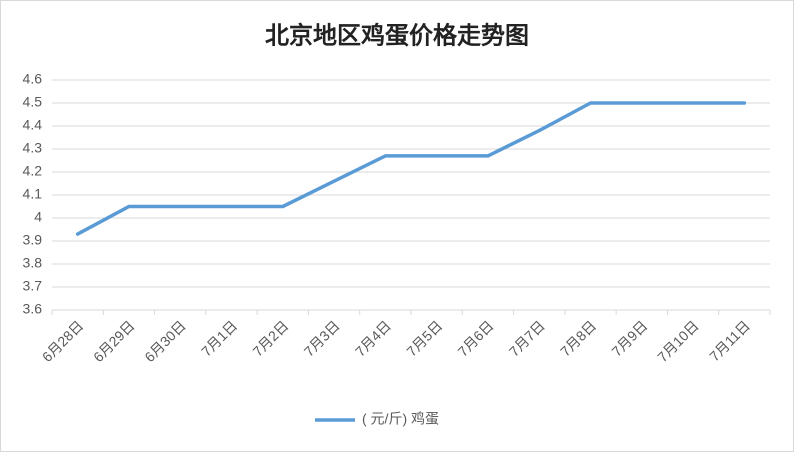 The width and height of the screenshot is (794, 452). Describe the element at coordinates (33, 263) in the screenshot. I see `y-tick-label: 3.8` at that location.